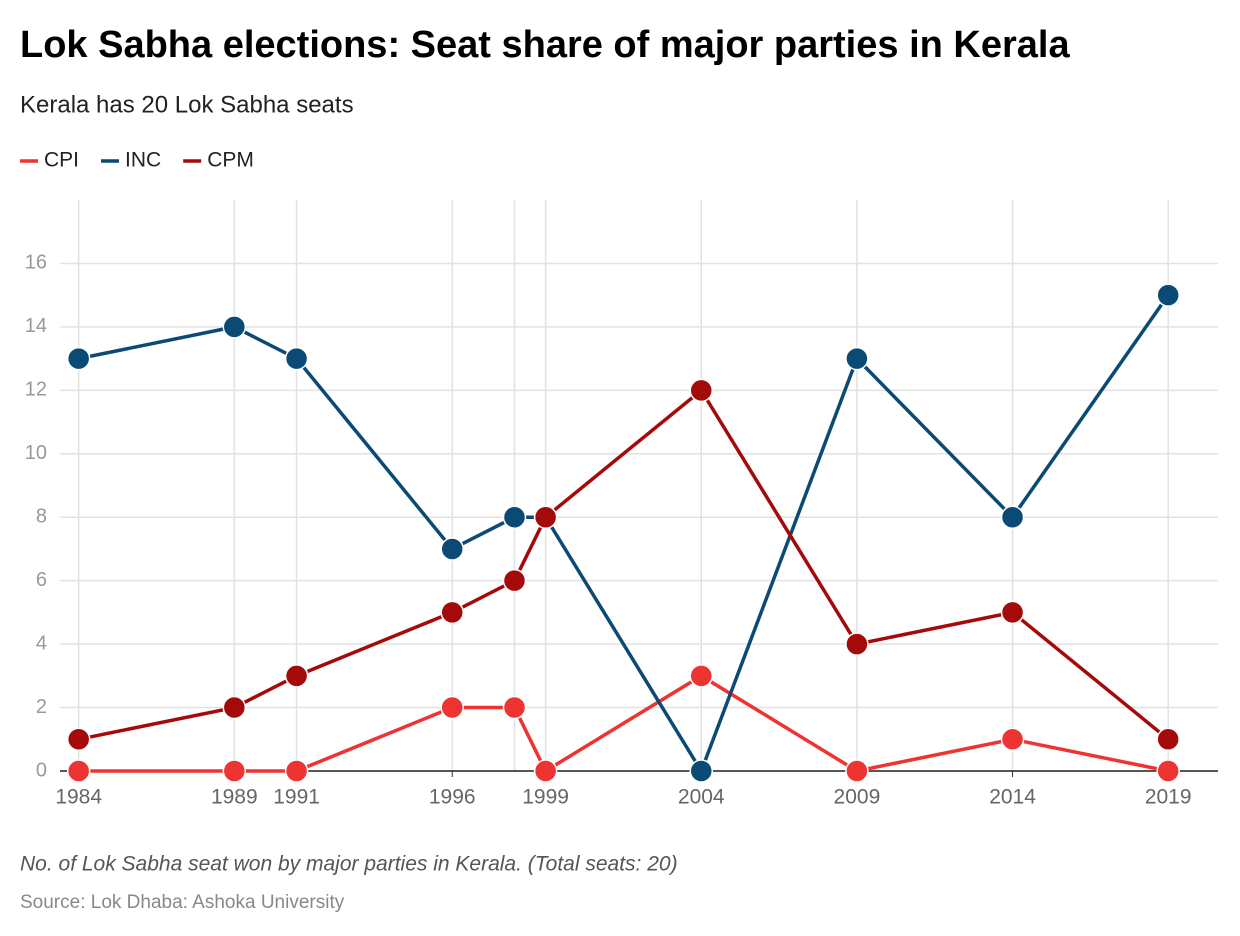 This screenshot has height=936, width=1240. Describe the element at coordinates (1168, 797) in the screenshot. I see `x-tick-label: 2019` at that location.